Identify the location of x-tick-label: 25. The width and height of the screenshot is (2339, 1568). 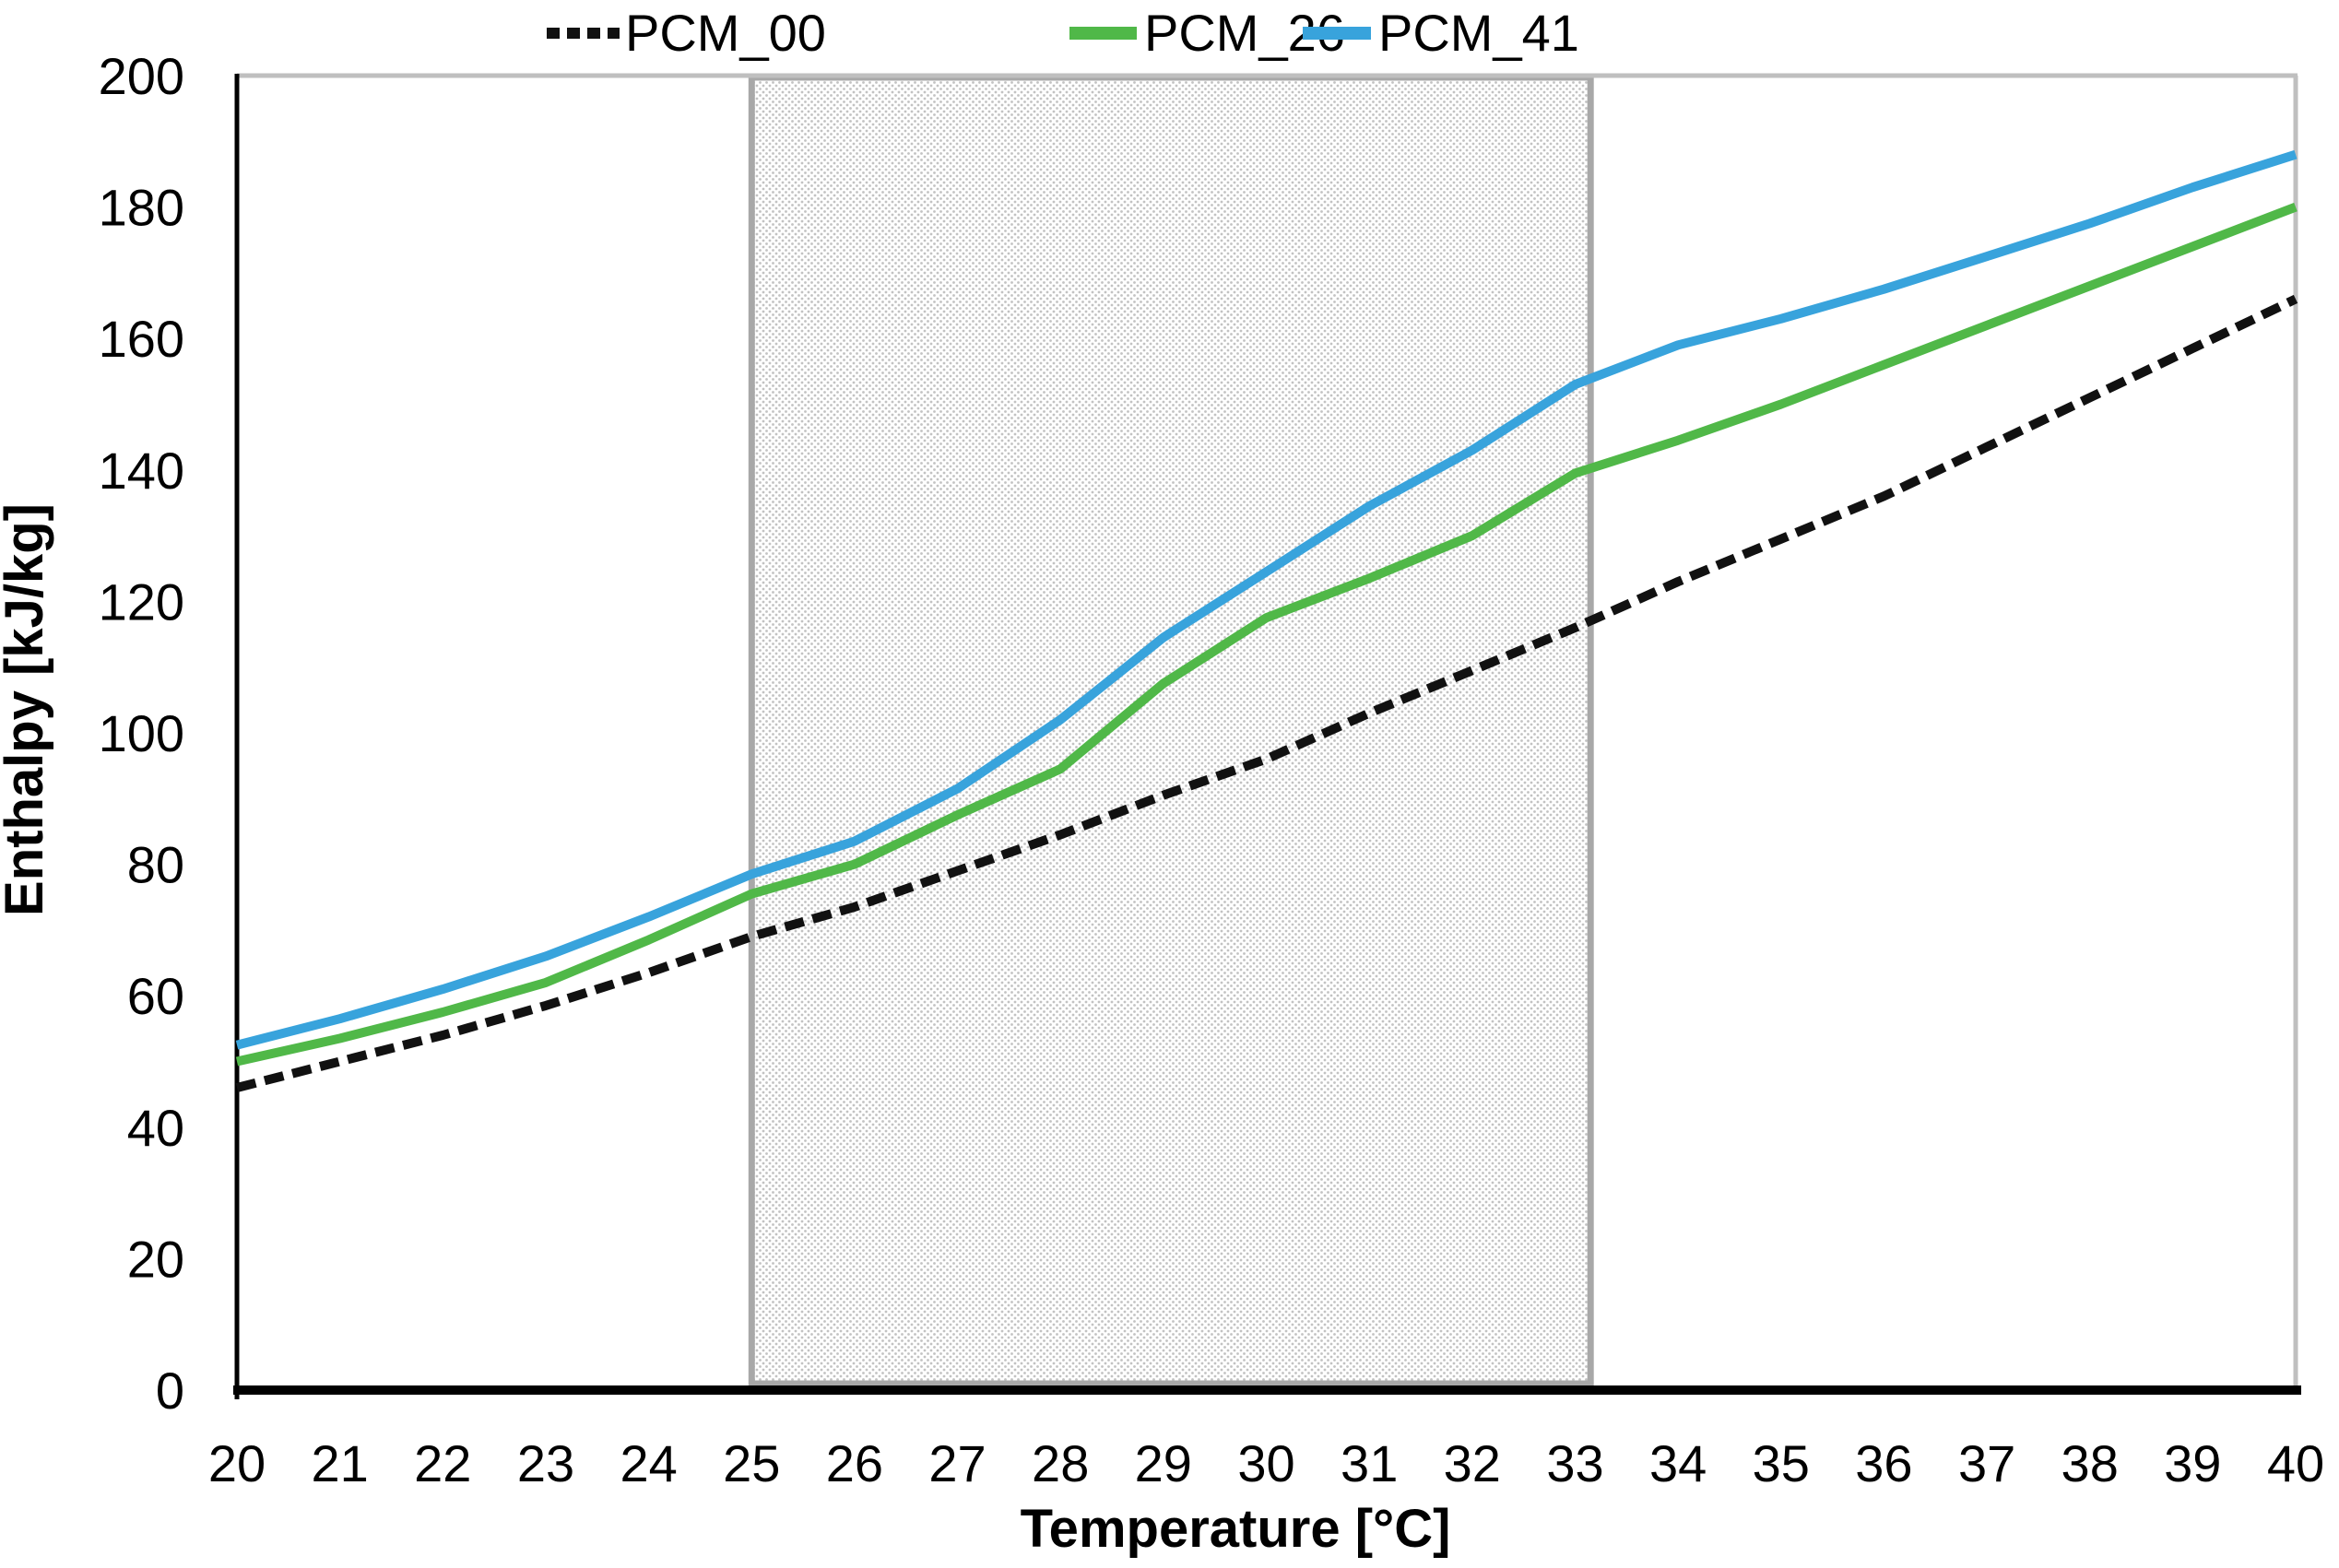
(751, 1463).